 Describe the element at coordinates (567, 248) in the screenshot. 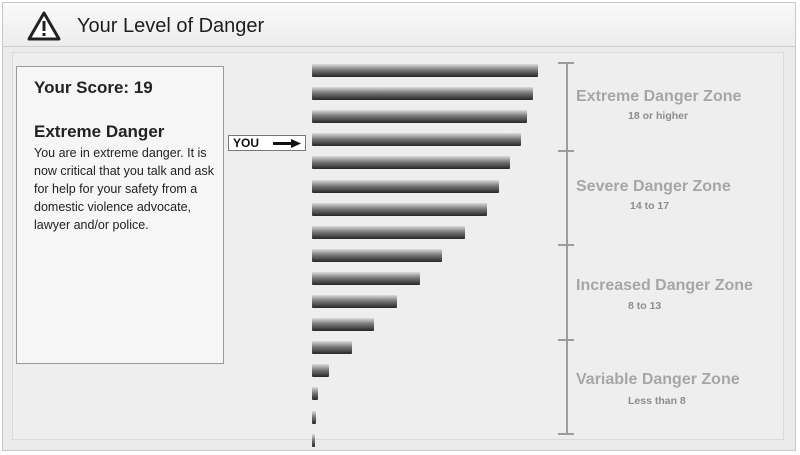

I see `zone-scale-line` at that location.